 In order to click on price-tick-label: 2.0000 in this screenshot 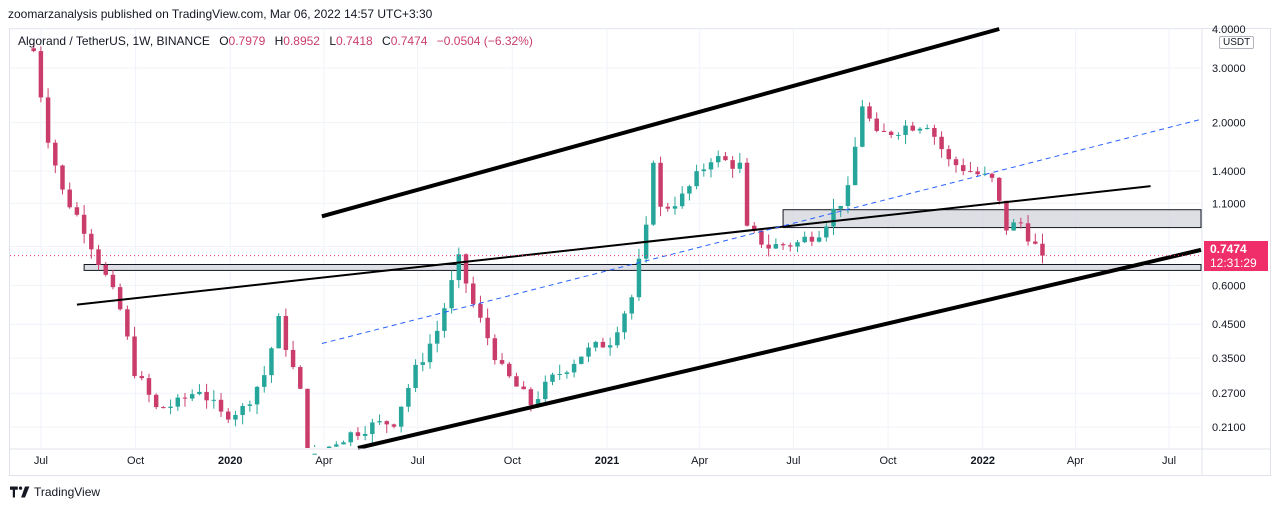, I will do `click(1229, 124)`.